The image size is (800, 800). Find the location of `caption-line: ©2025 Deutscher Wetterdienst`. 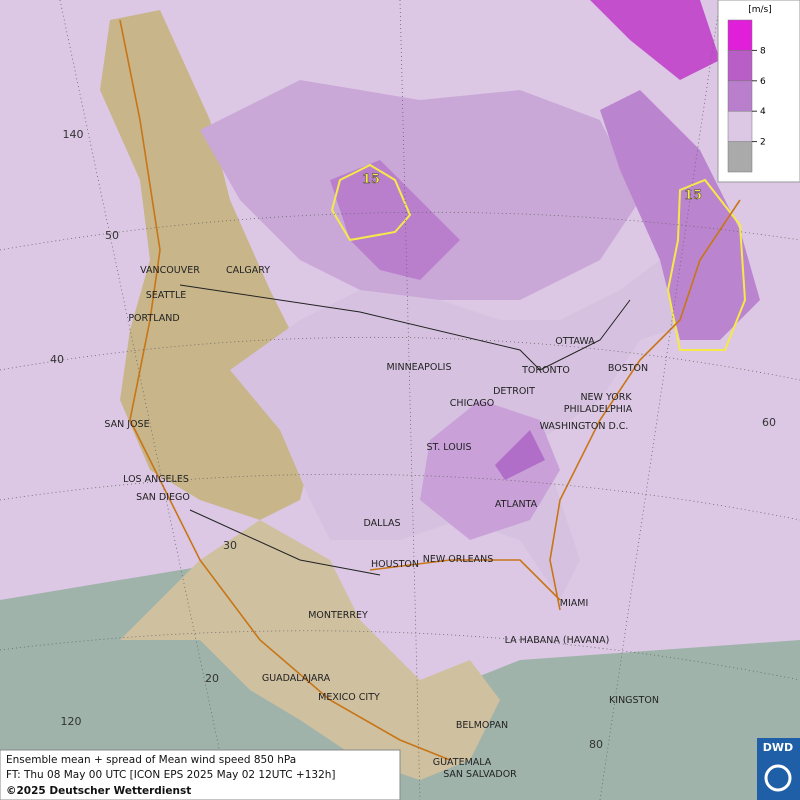

caption-line: ©2025 Deutscher Wetterdienst is located at coordinates (98, 791).